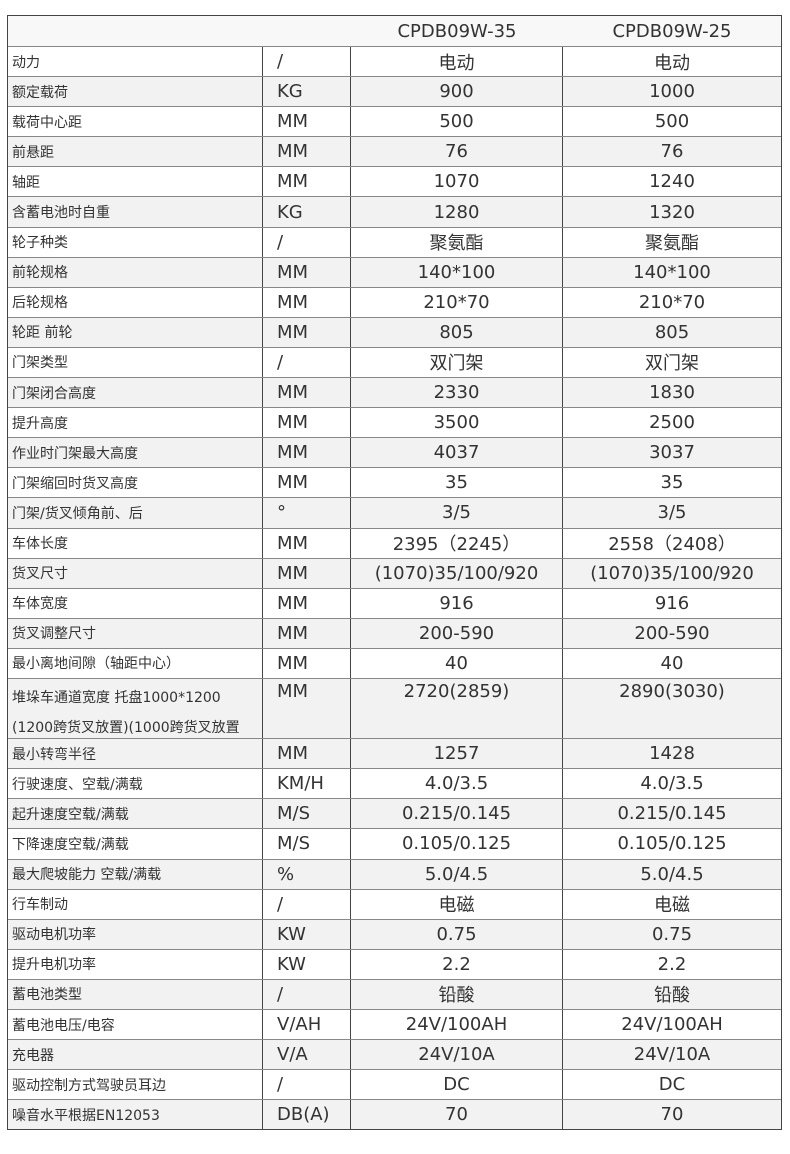 The image size is (790, 1154). I want to click on spec-label: 轮子种类, so click(135, 242).